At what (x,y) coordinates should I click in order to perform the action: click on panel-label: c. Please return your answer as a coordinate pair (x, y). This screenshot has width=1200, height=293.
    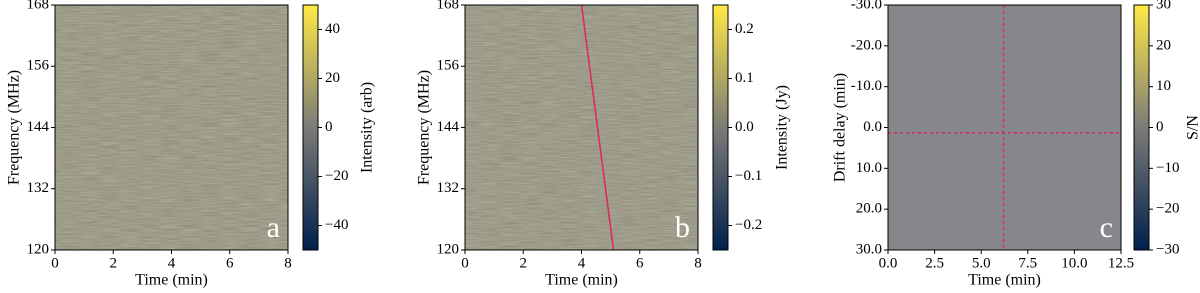
    Looking at the image, I should click on (1106, 227).